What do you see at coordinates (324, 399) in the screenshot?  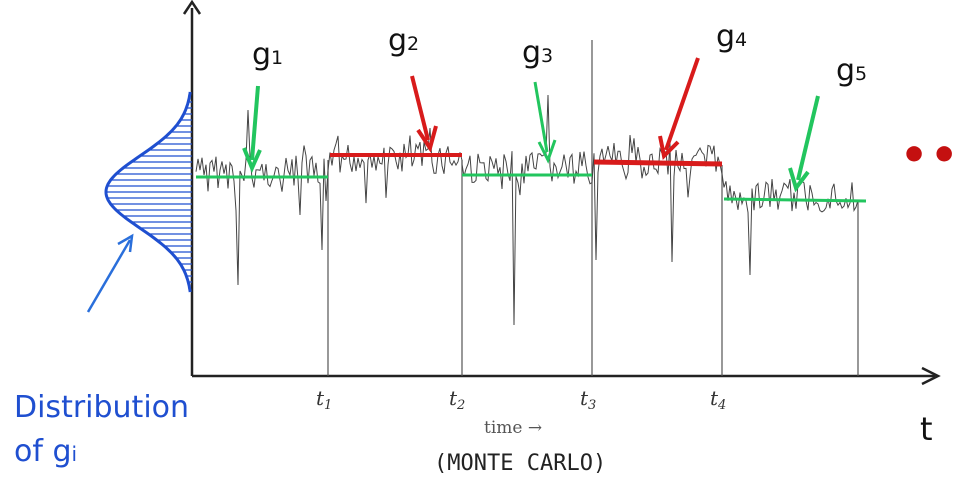 I see `tick-t1: t1` at bounding box center [324, 399].